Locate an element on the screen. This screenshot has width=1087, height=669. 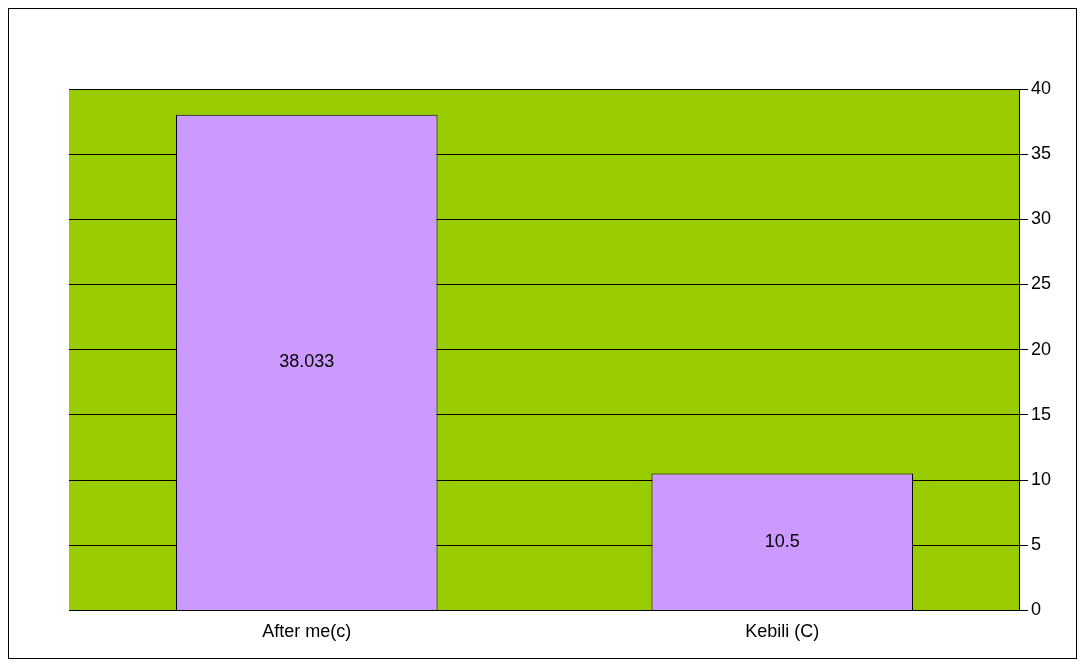
y-tick-label: 35 is located at coordinates (1041, 153).